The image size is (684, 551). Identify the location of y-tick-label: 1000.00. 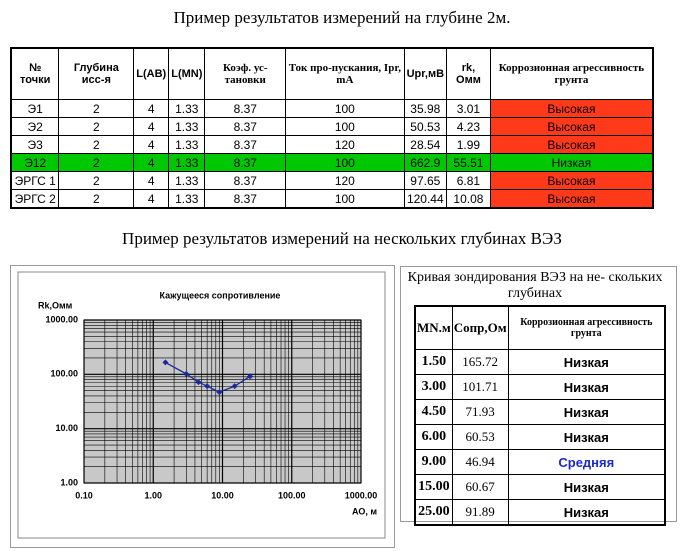
(61, 319).